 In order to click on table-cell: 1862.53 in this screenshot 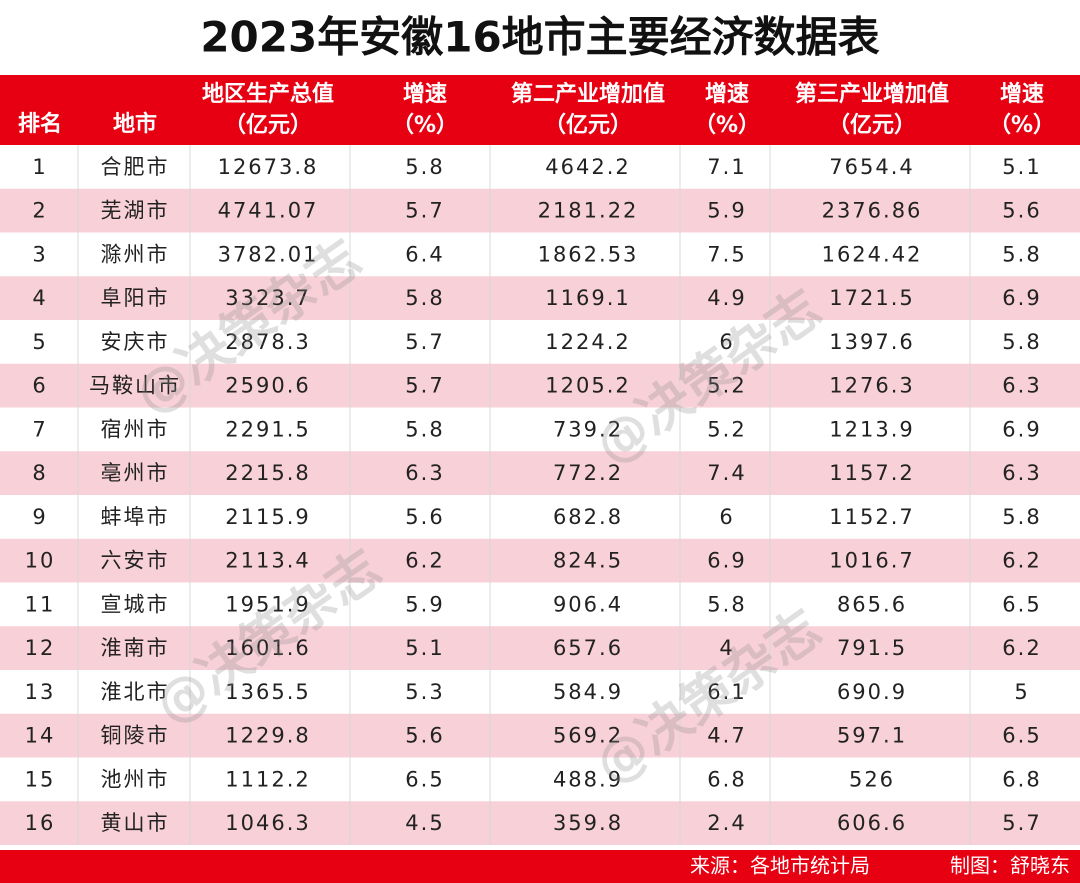, I will do `click(588, 254)`.